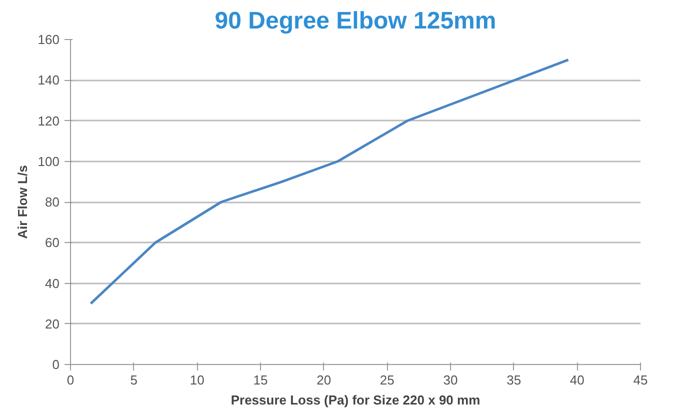 The image size is (681, 419). What do you see at coordinates (52, 202) in the screenshot?
I see `y-tick-label: 80` at bounding box center [52, 202].